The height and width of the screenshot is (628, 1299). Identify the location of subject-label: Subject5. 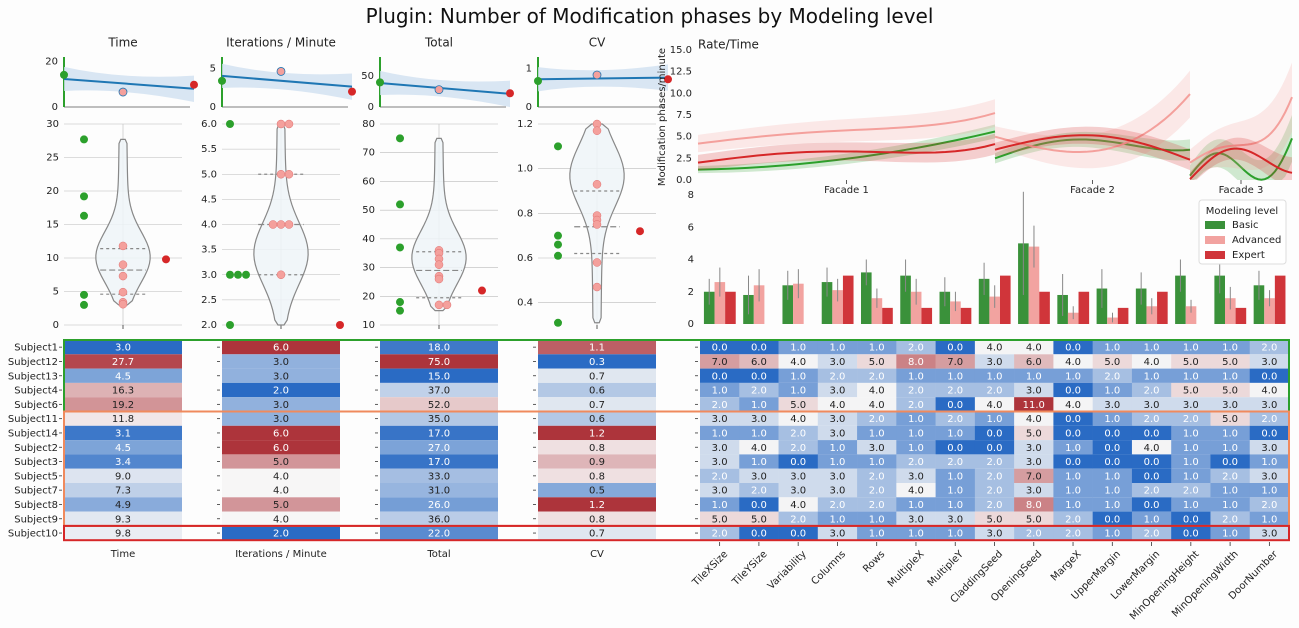
(36, 476).